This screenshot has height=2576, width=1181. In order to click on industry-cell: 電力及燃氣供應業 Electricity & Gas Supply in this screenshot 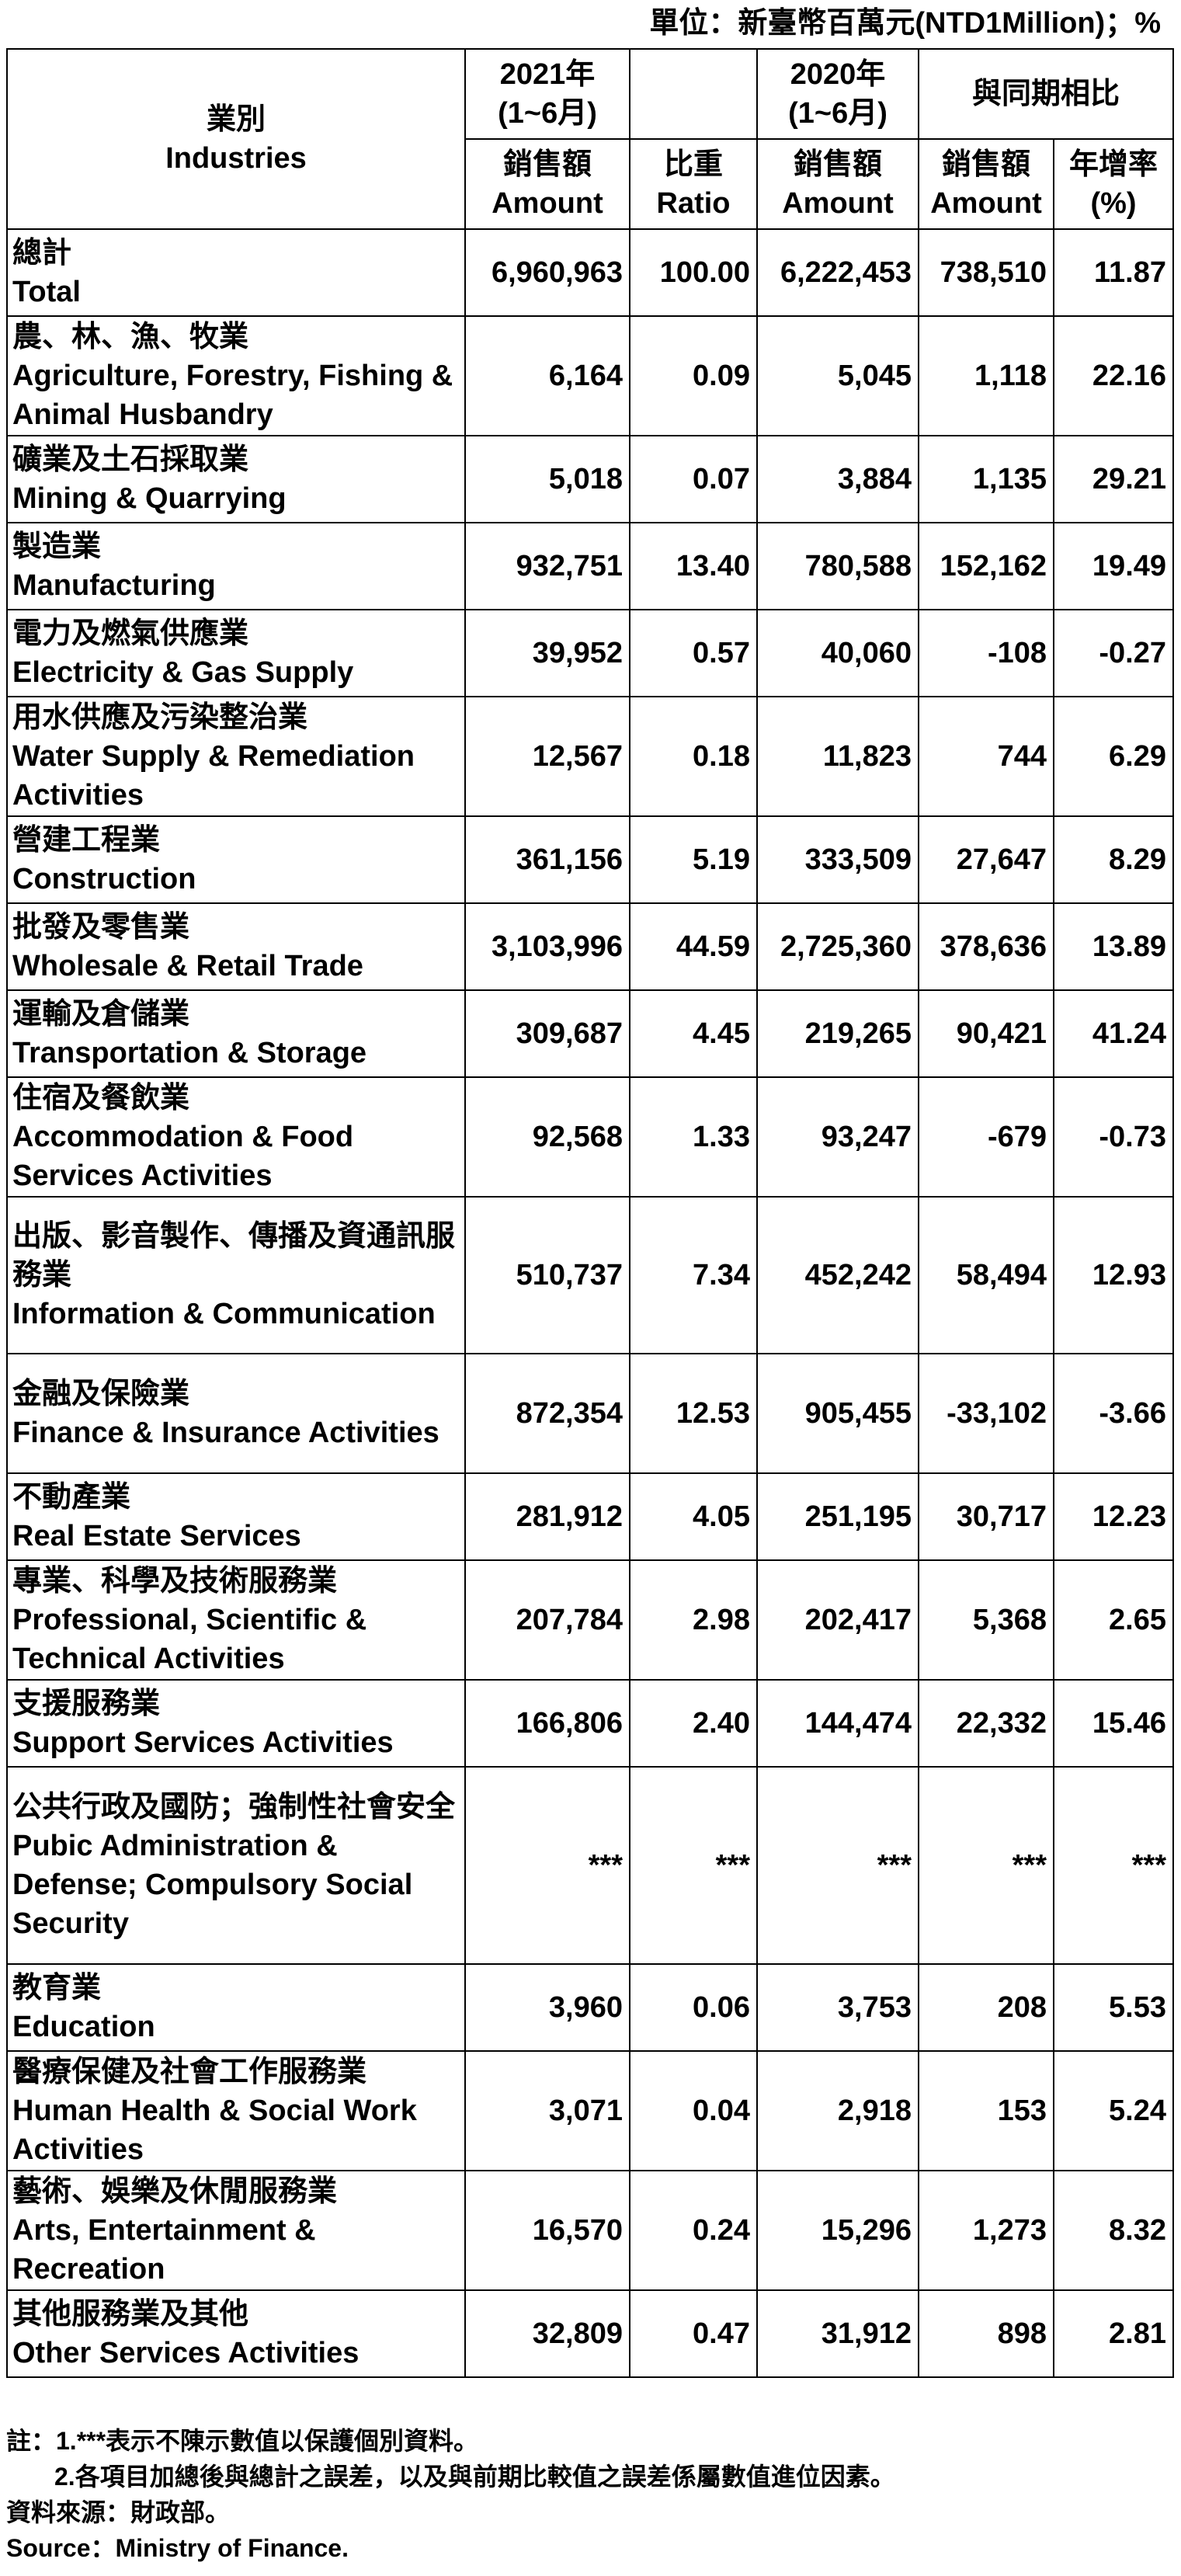, I will do `click(236, 653)`.